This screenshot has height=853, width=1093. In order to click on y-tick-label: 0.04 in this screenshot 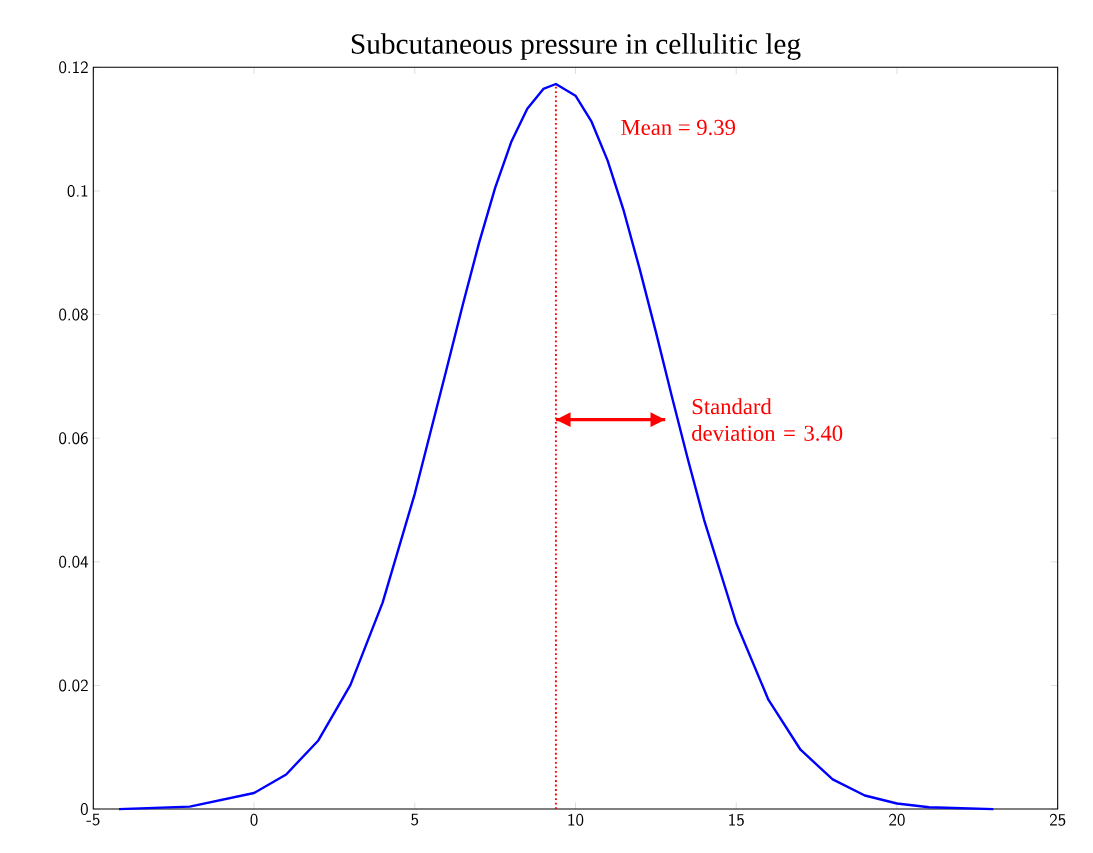, I will do `click(74, 561)`.